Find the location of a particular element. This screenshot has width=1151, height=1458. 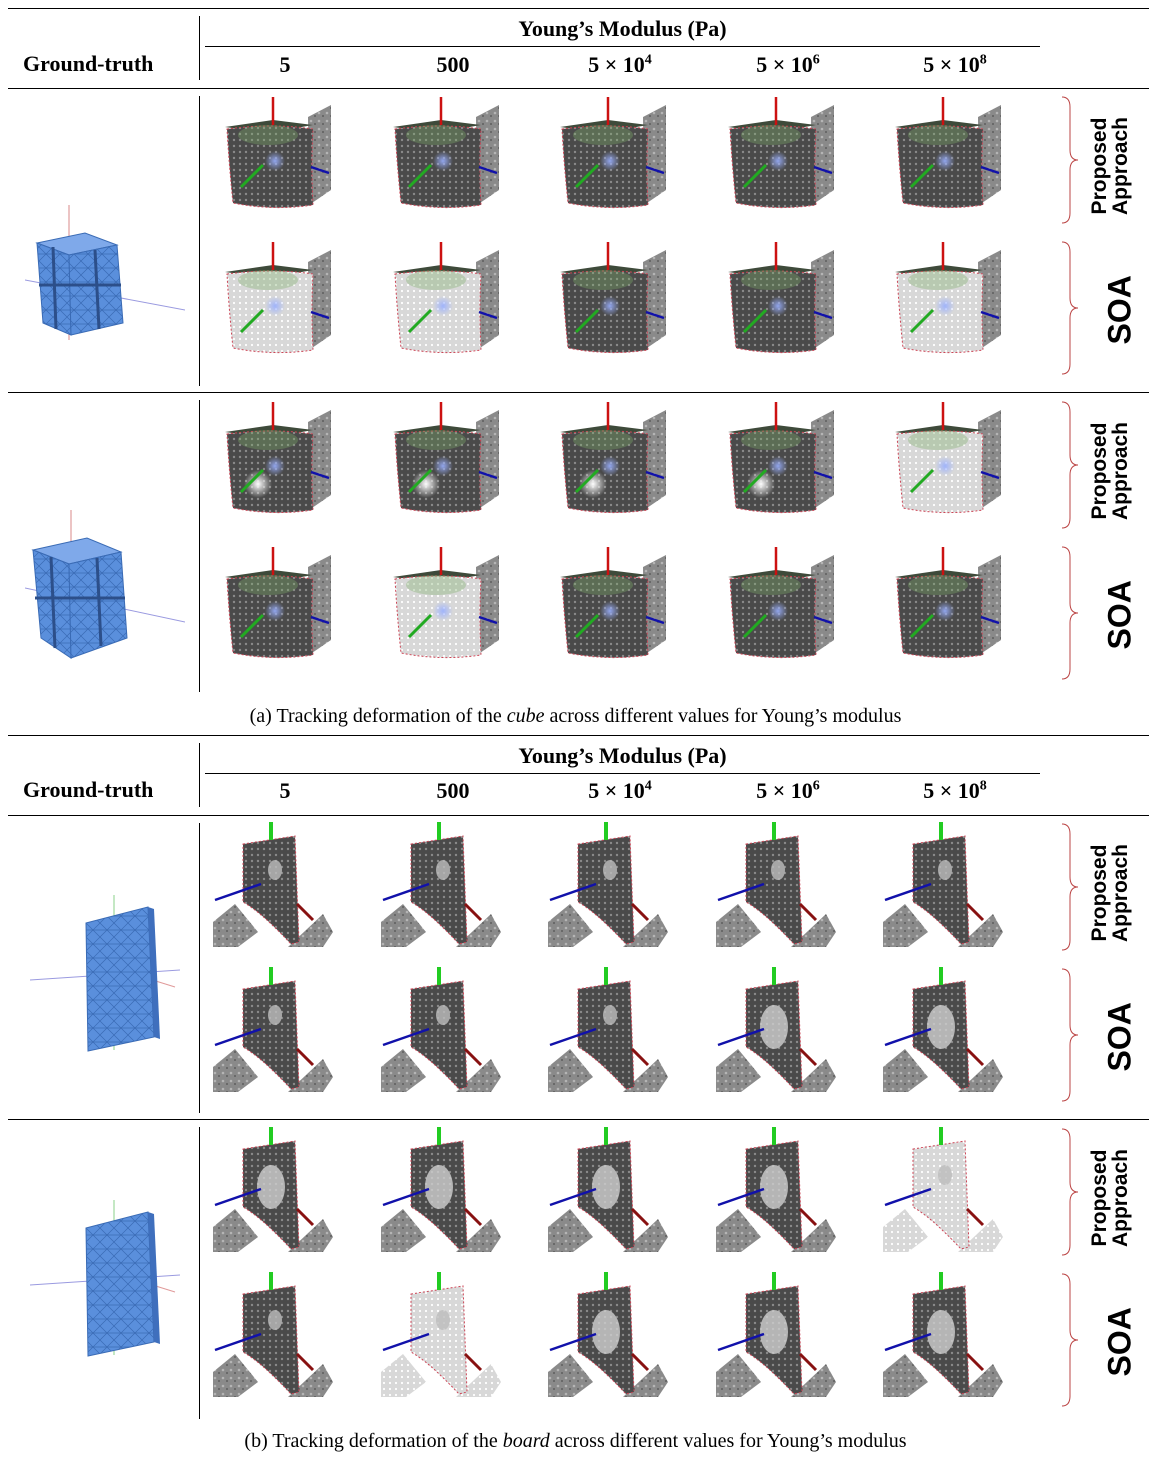

side-label-proposed-a2: Proposed Approach is located at coordinates (1105, 465).